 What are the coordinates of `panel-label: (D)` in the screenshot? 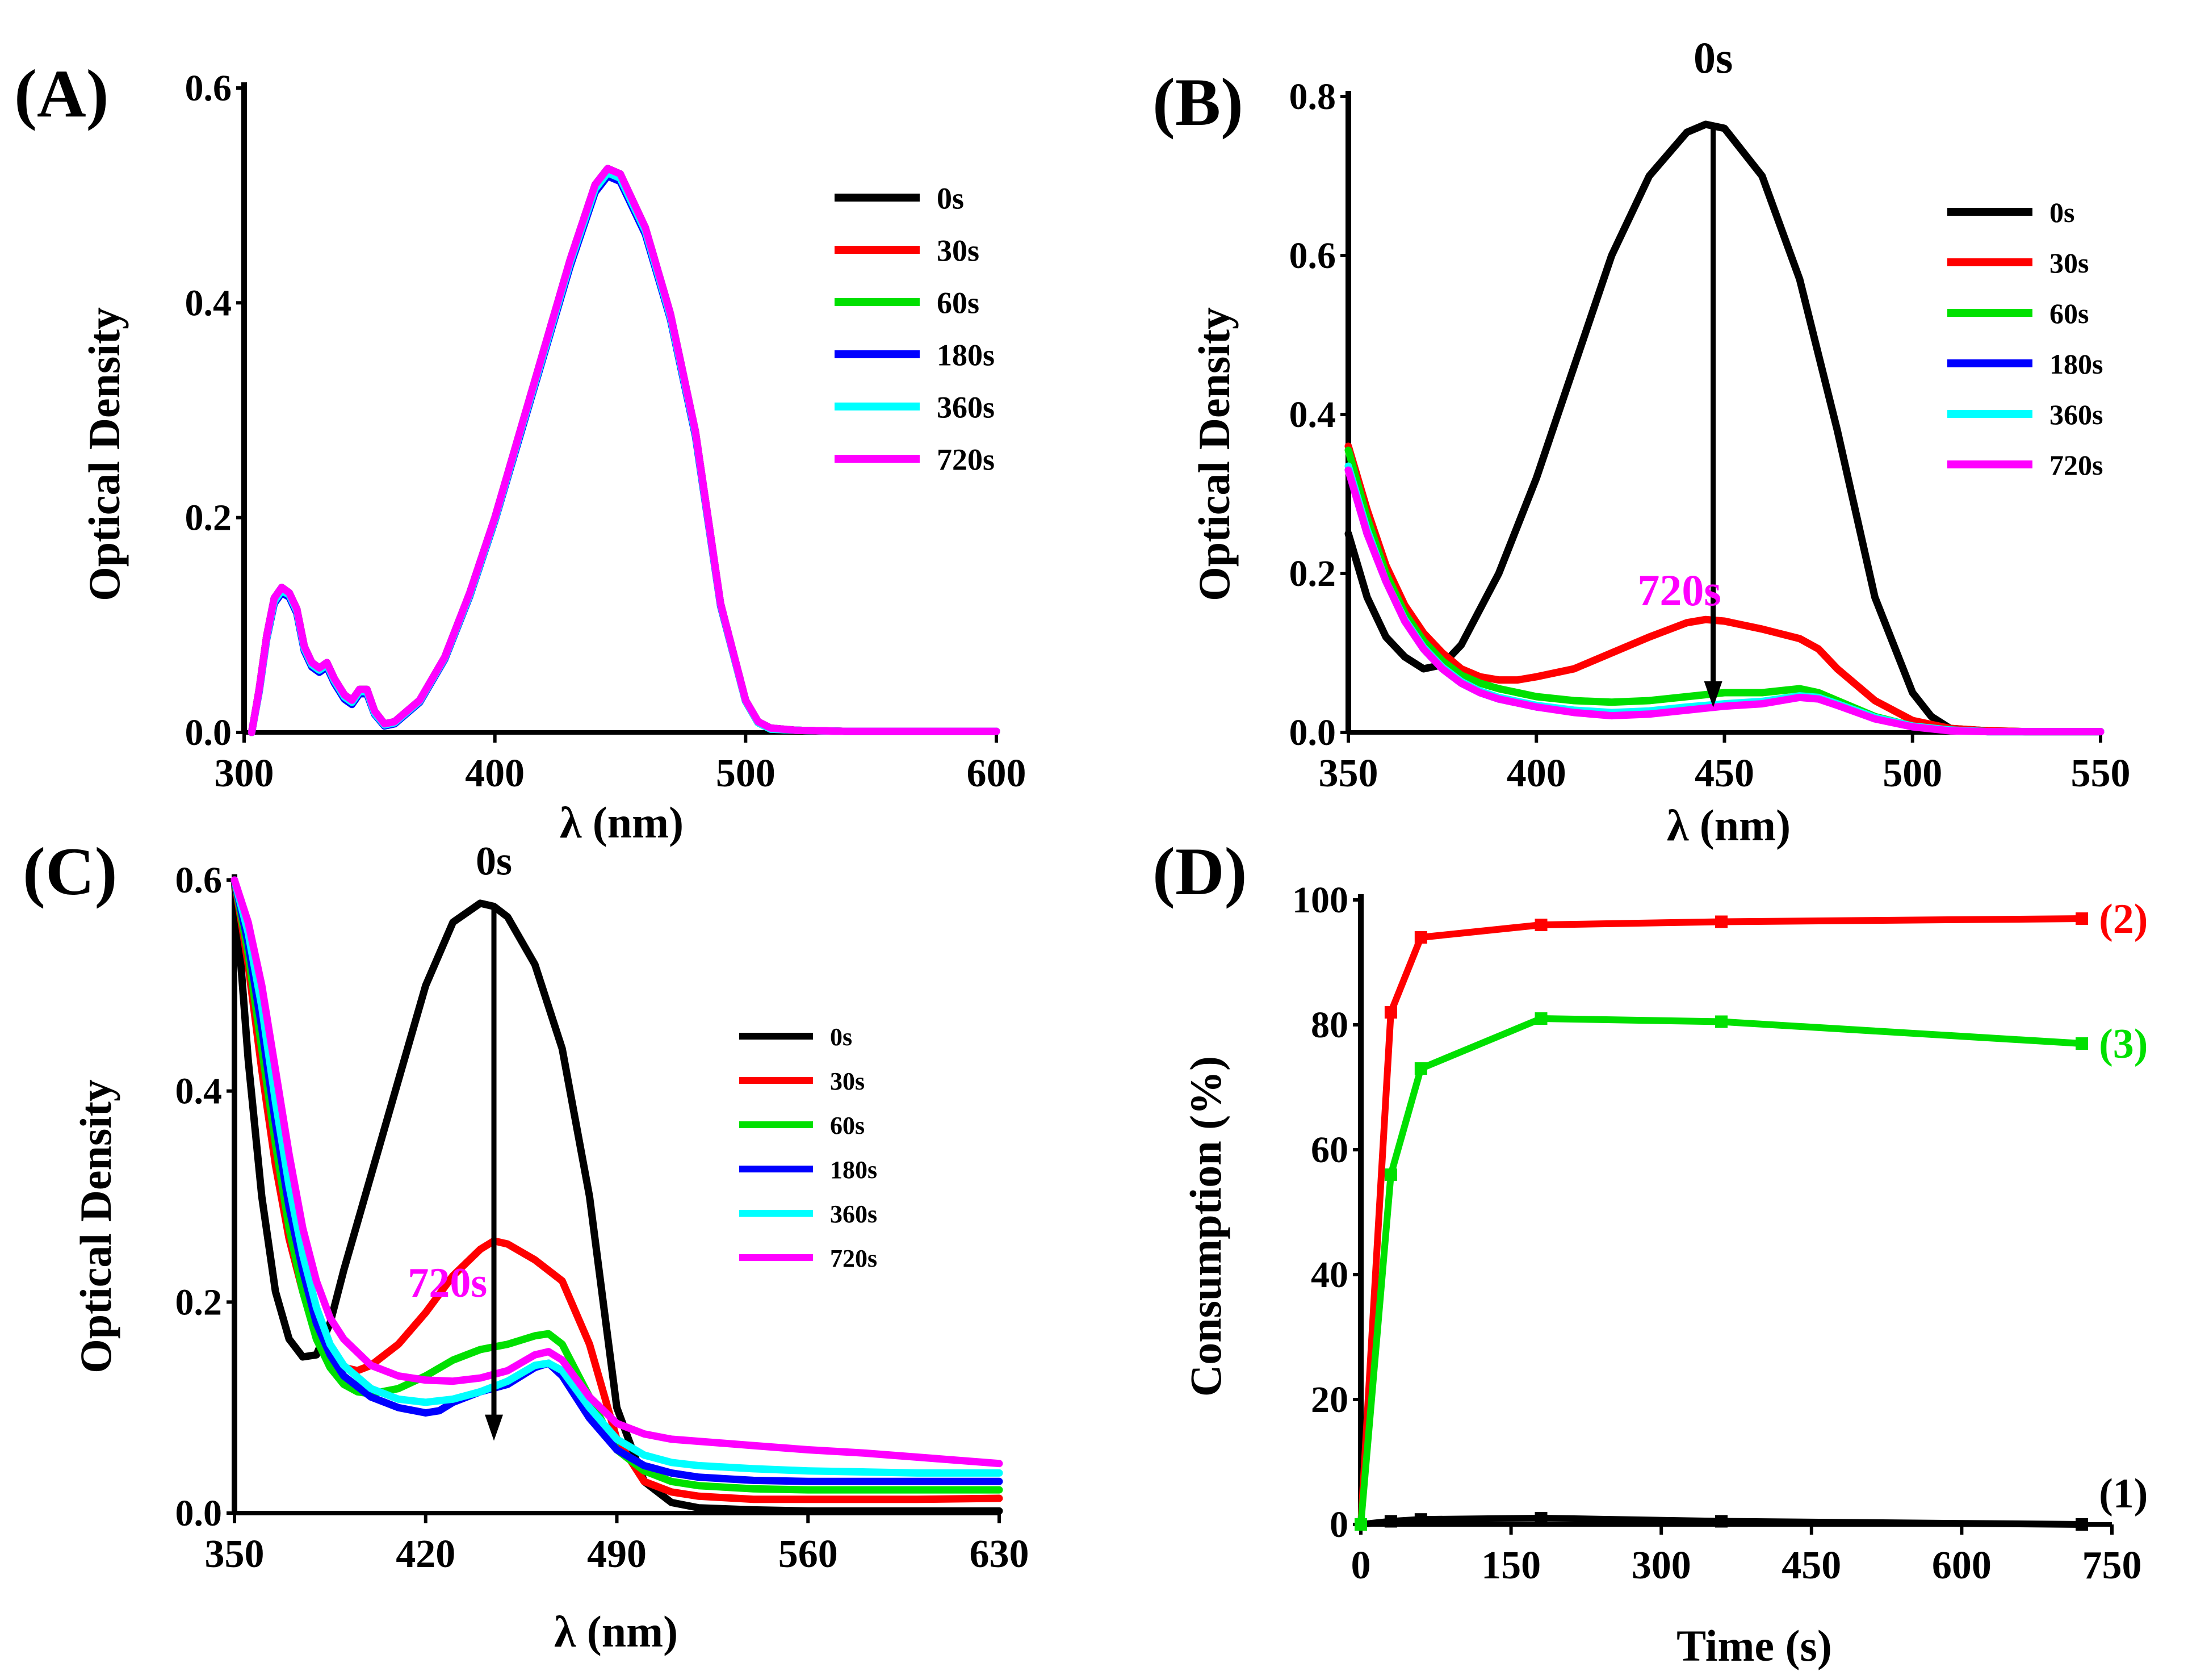 It's located at (1199, 871).